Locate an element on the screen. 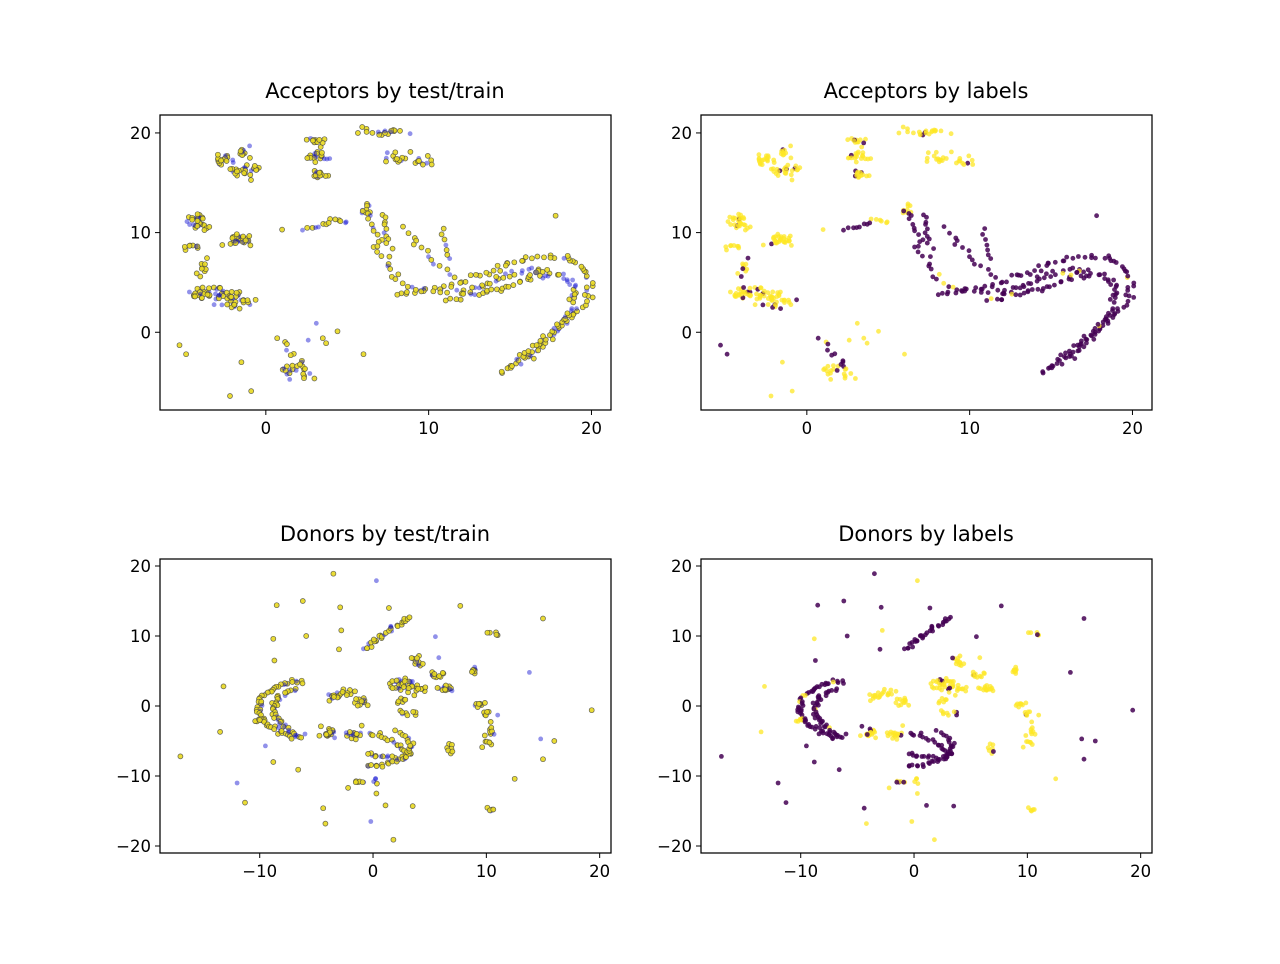 This screenshot has width=1280, height=964. axis-ticks: 0 10 20 0 10 20 is located at coordinates (907, 281).